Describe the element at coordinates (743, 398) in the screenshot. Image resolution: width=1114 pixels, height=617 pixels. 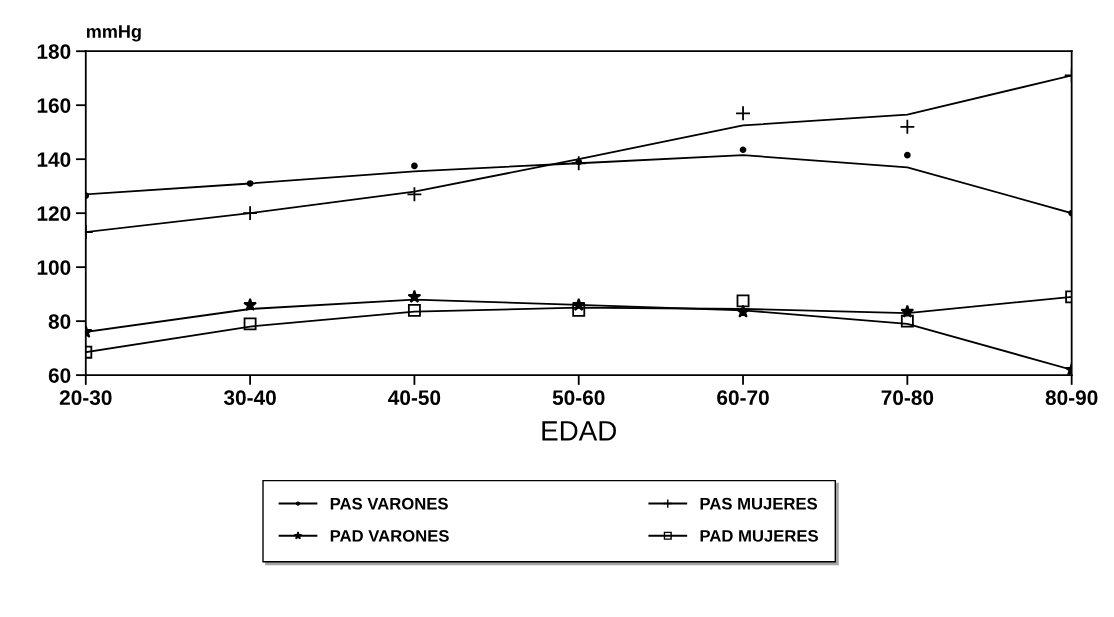
I see `x-tick-label: 60-70` at that location.